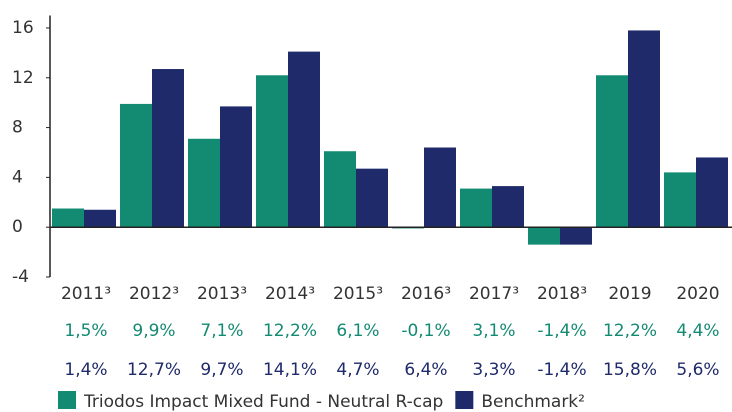 The width and height of the screenshot is (732, 412). I want to click on x-tick-label: 2017³, so click(494, 294).